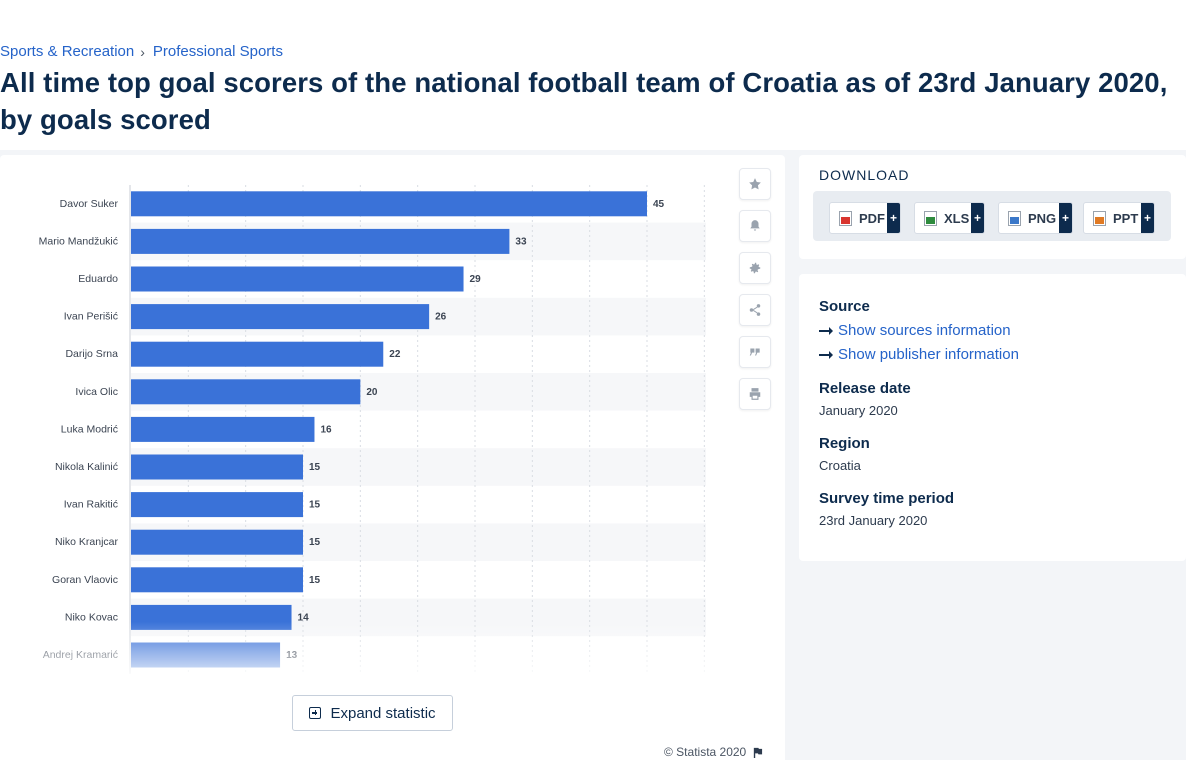  I want to click on download-png-button: PNG +, so click(1035, 218).